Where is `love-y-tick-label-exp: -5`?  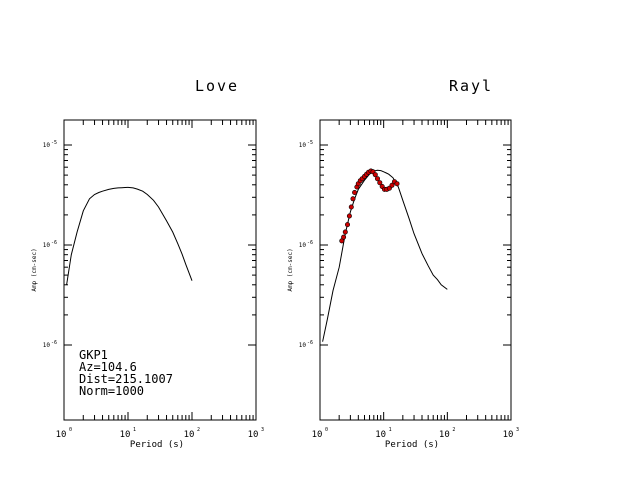
love-y-tick-label-exp: -5 is located at coordinates (54, 143).